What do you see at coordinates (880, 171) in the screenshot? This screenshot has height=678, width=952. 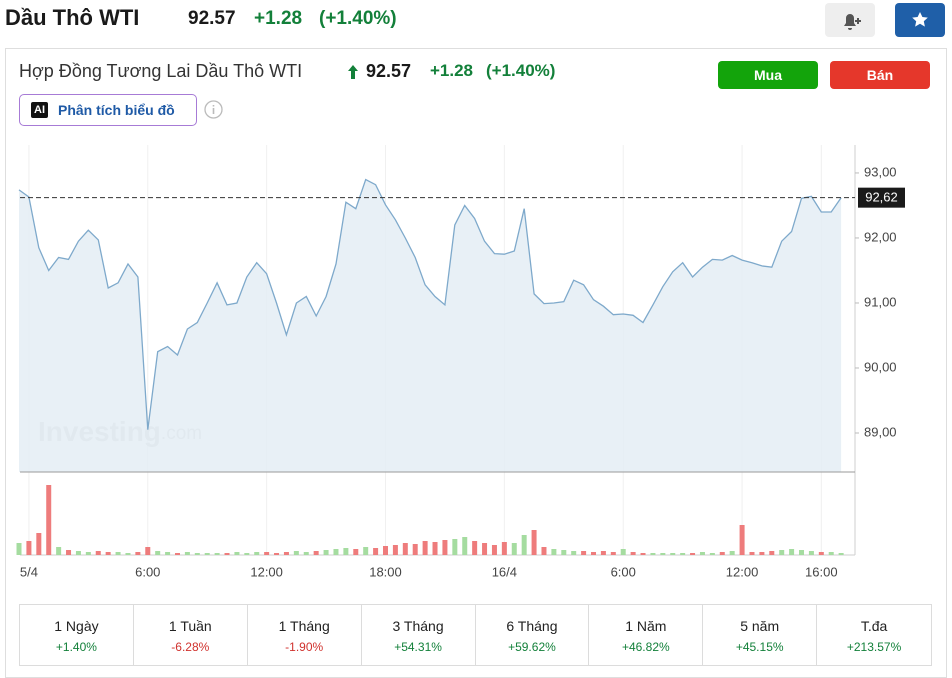 I see `y-tick-label: 93,00` at bounding box center [880, 171].